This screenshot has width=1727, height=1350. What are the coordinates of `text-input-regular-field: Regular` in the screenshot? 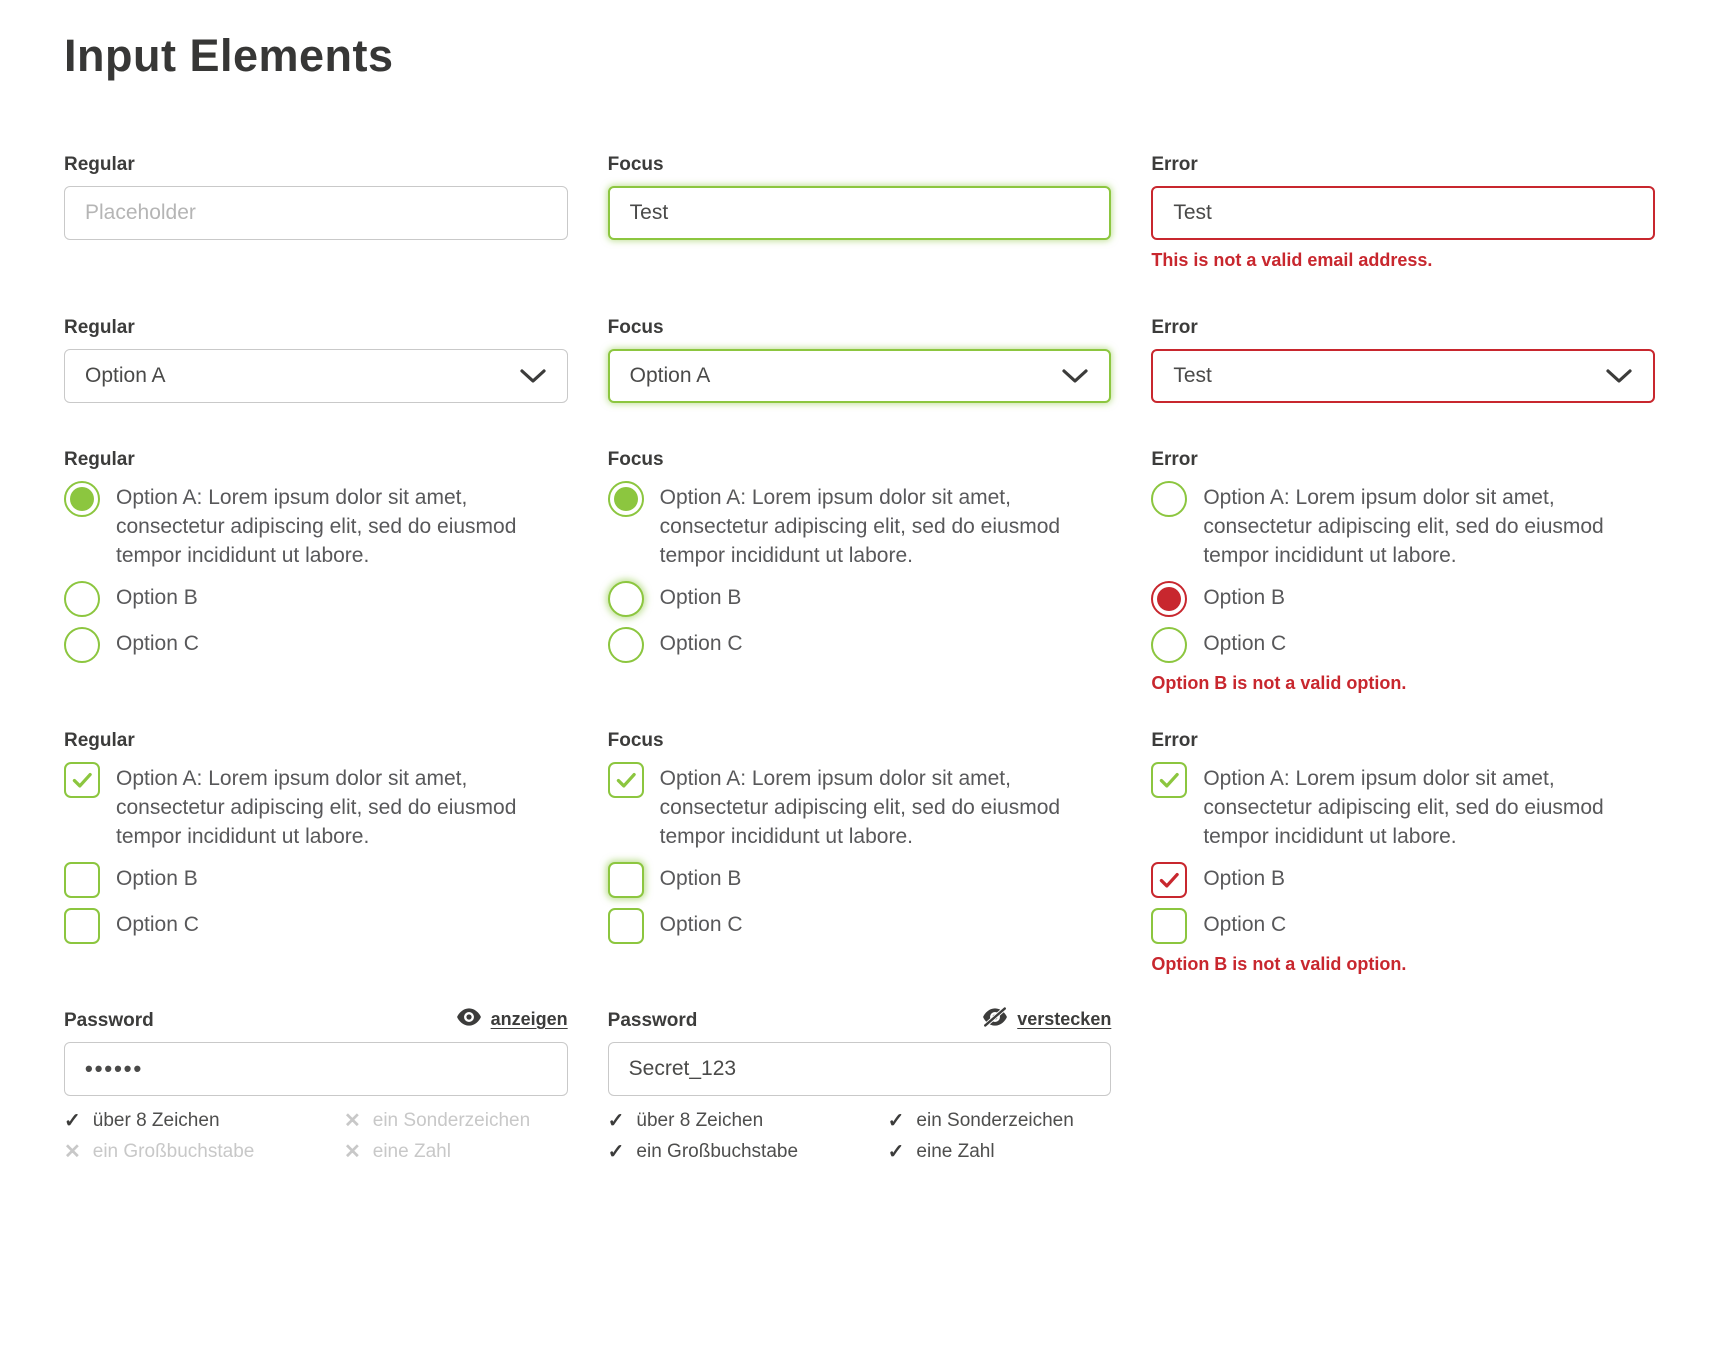 It's located at (316, 212).